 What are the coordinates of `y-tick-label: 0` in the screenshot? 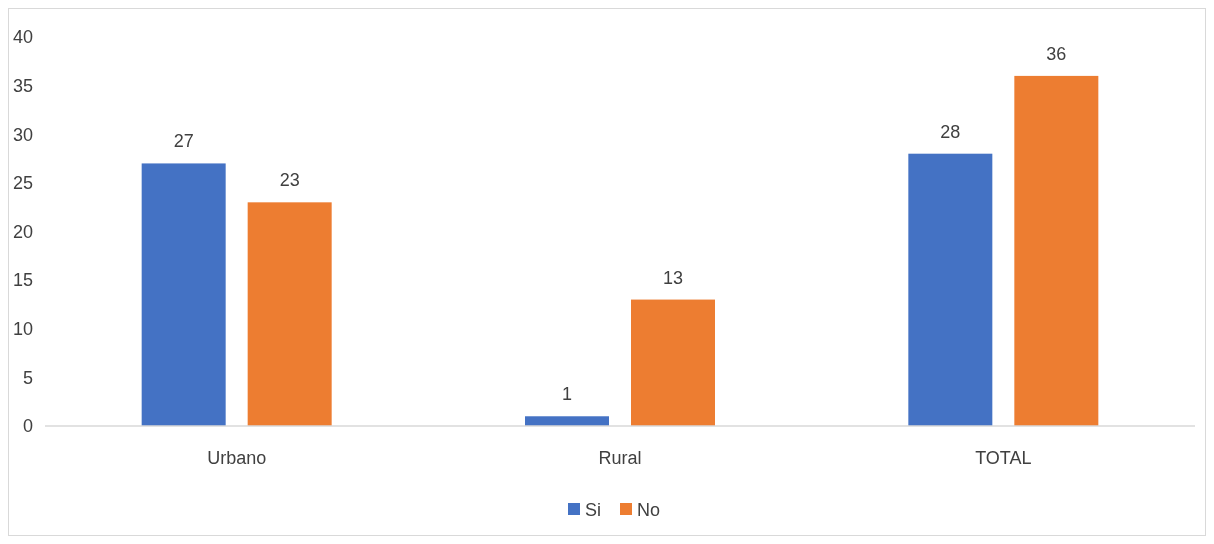 It's located at (27, 426).